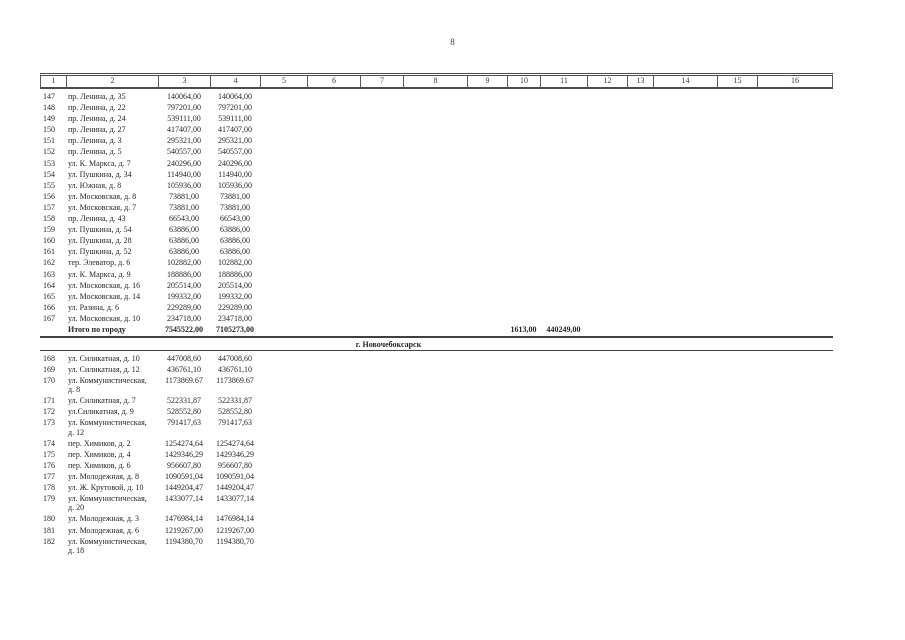 This screenshot has width=905, height=640. I want to click on row-value-col3: 229289,00, so click(184, 307).